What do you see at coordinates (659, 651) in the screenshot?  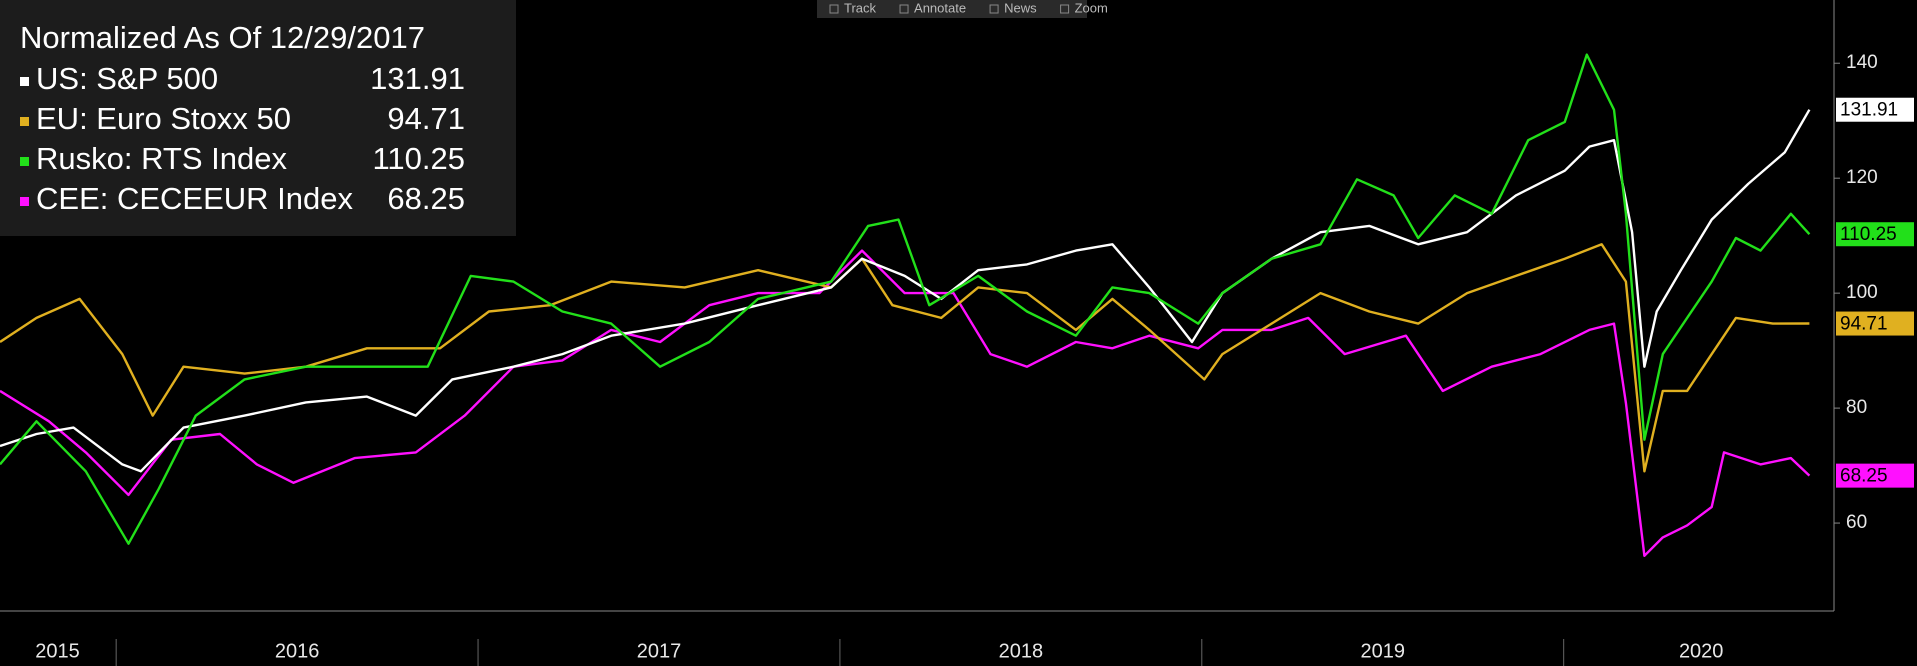 I see `x-tick-label: 2017` at bounding box center [659, 651].